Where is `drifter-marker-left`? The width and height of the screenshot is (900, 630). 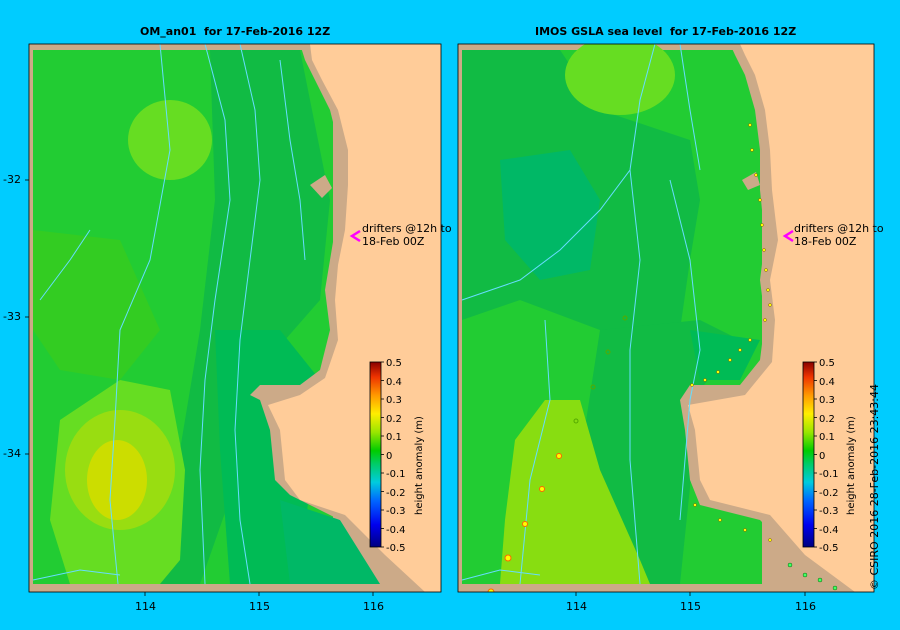 drifter-marker-left is located at coordinates (355, 236).